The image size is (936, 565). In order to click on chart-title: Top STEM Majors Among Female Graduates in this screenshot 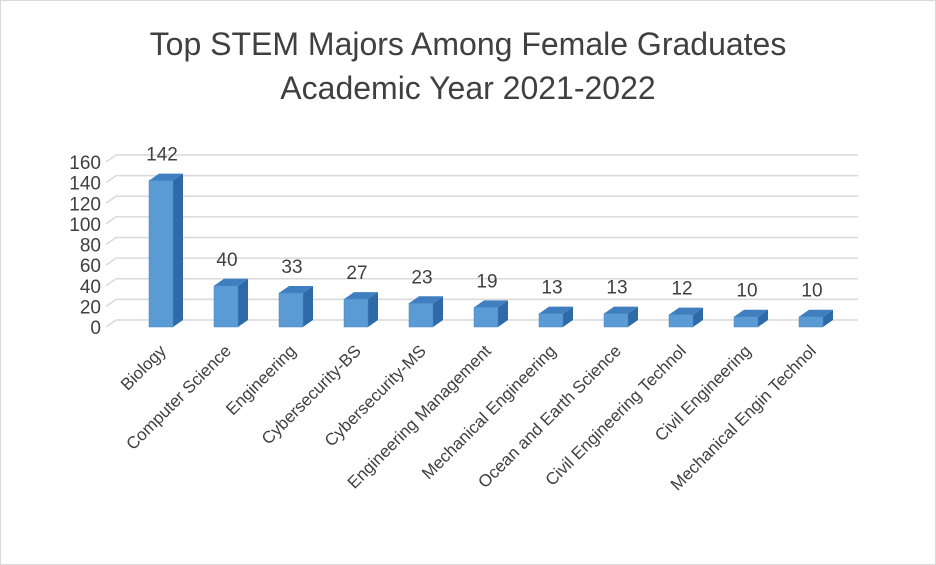, I will do `click(468, 44)`.